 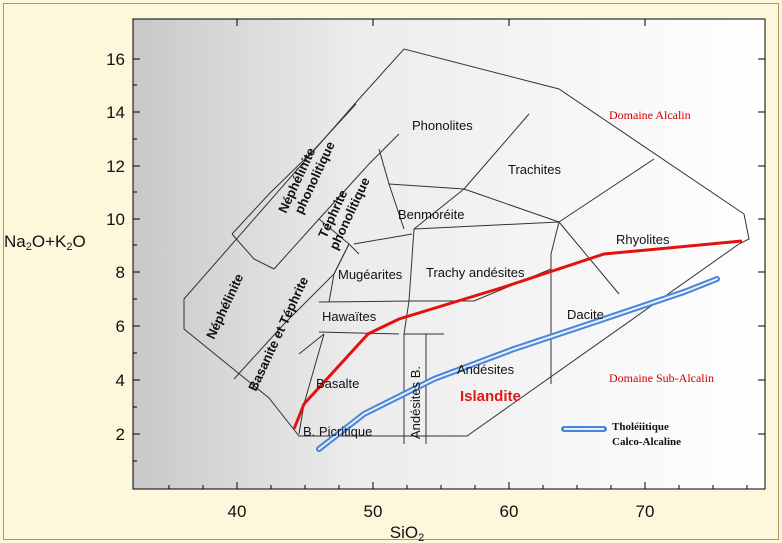 What do you see at coordinates (115, 166) in the screenshot?
I see `y-tick-label: 12` at bounding box center [115, 166].